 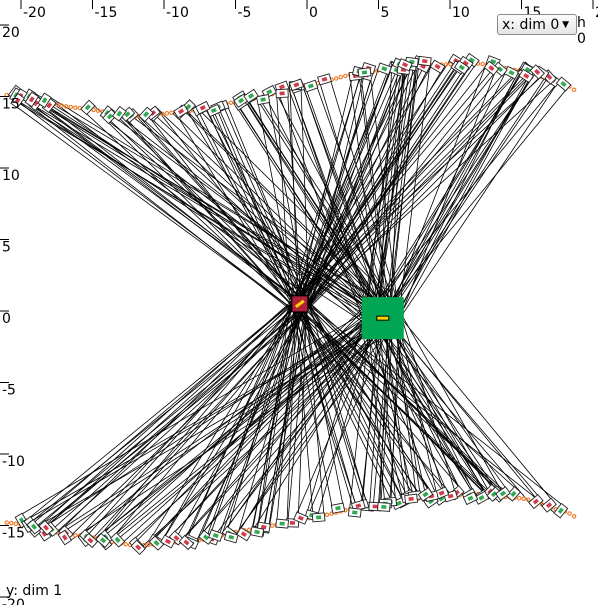 I want to click on chevron-down-icon: ▼, so click(x=565, y=25).